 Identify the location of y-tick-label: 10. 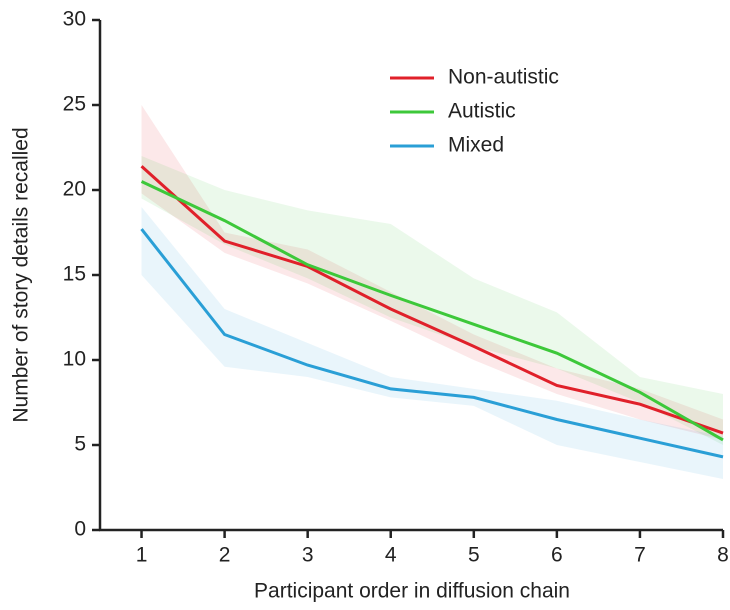
(74, 359).